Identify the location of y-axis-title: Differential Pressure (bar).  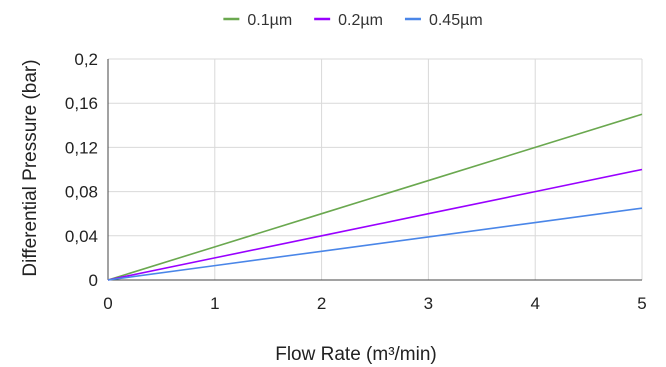
(30, 167).